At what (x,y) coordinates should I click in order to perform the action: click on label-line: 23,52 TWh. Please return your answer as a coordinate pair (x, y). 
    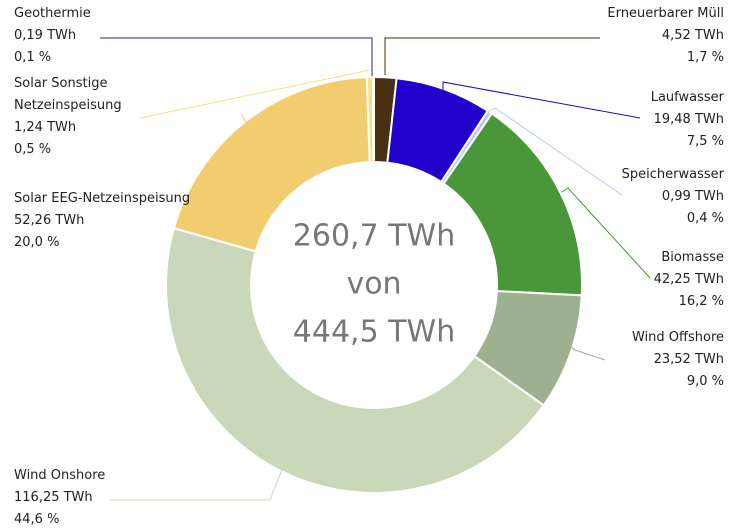
    Looking at the image, I should click on (688, 359).